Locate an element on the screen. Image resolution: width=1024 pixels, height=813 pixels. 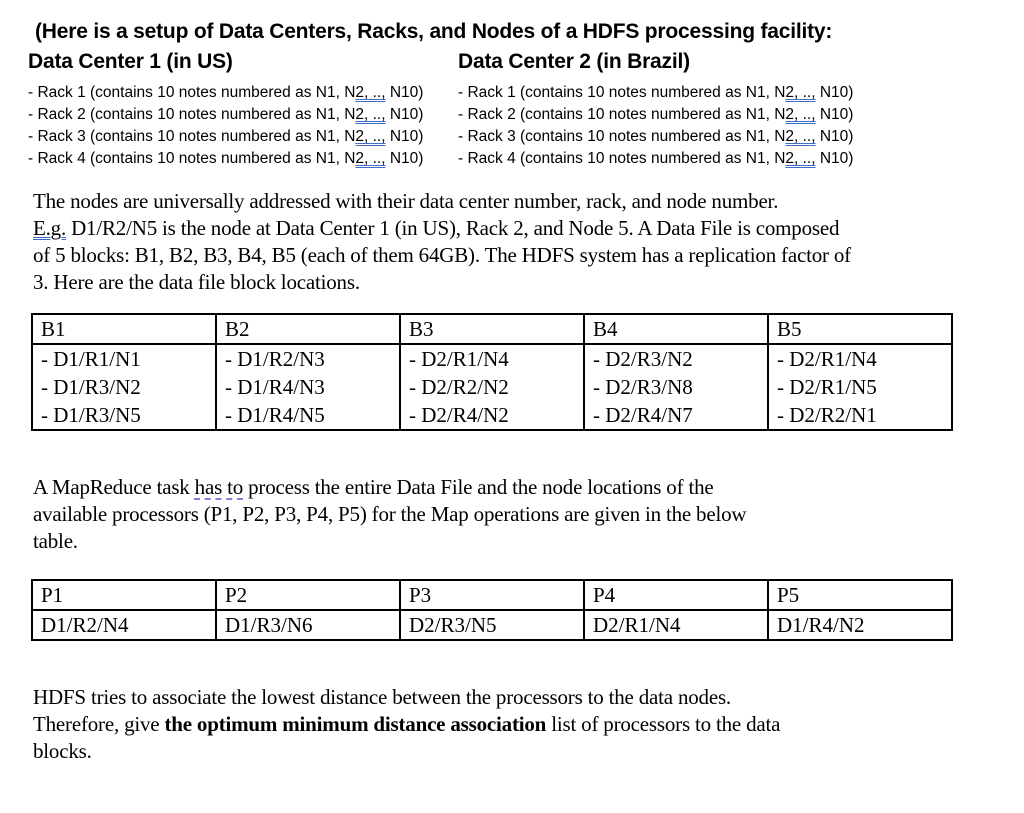
cell-line: - D1/R1/N1 is located at coordinates (91, 359).